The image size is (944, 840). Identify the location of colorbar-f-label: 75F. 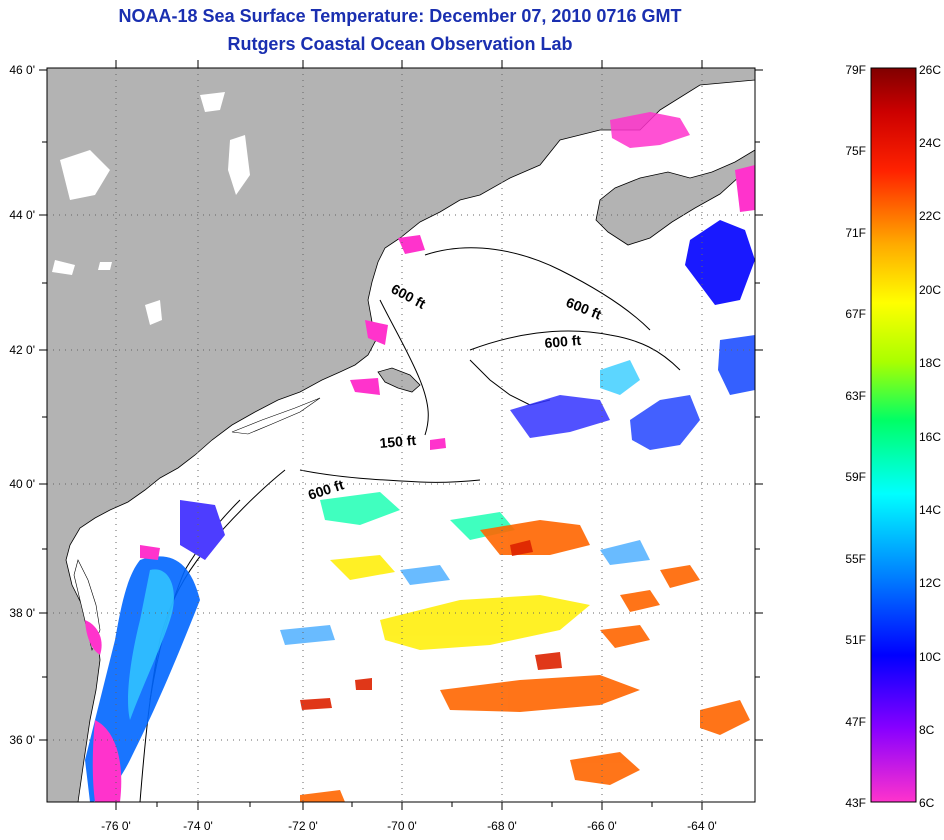
(855, 151).